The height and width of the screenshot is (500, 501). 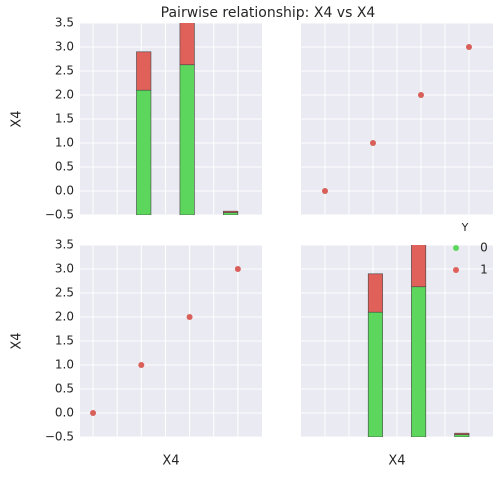 I want to click on legend-label: 0, so click(x=484, y=248).